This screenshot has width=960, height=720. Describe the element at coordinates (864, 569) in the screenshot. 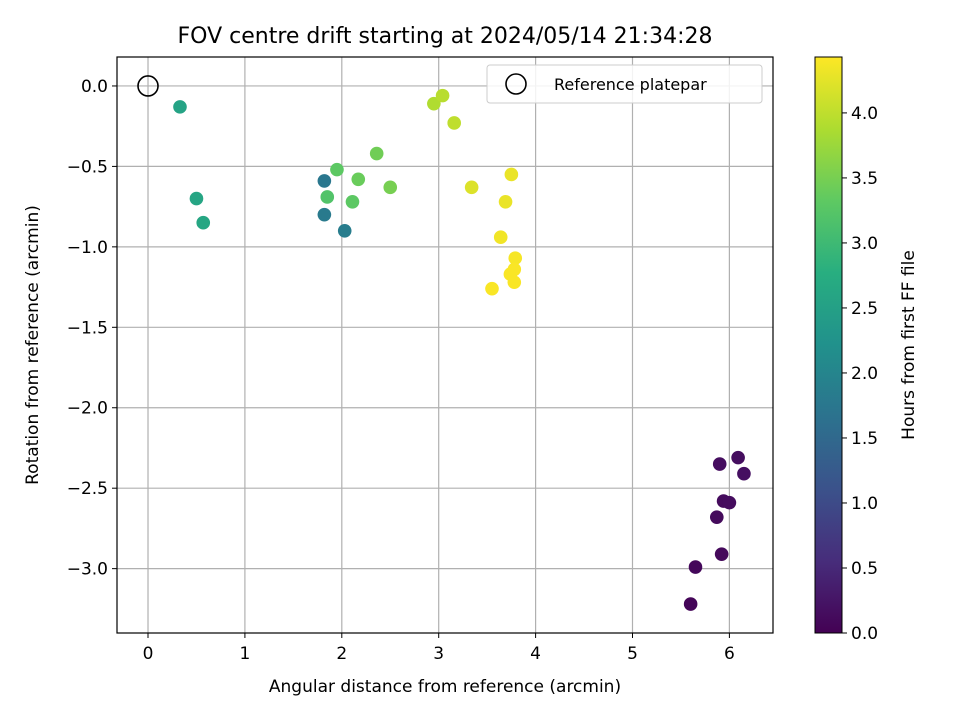

I see `colorbar-tick-label: 0.5` at that location.